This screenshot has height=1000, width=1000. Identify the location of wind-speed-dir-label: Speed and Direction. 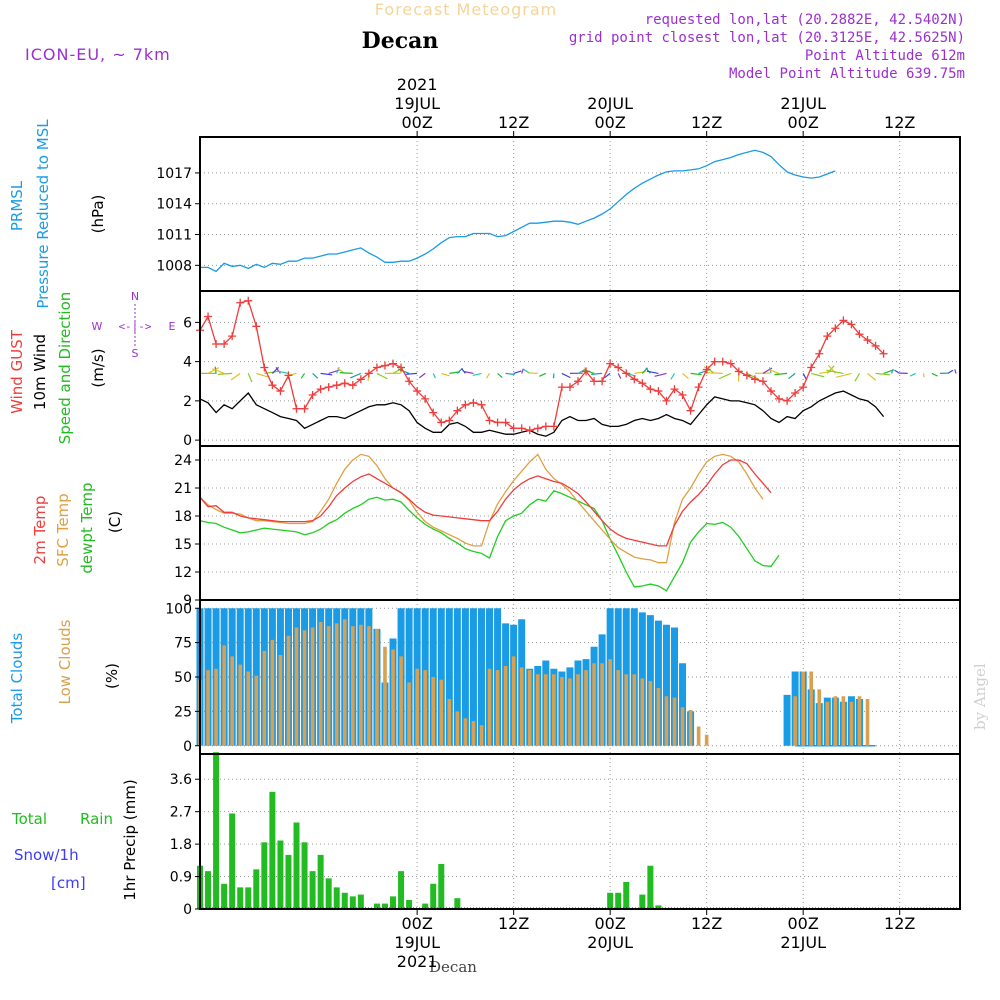
(65, 368).